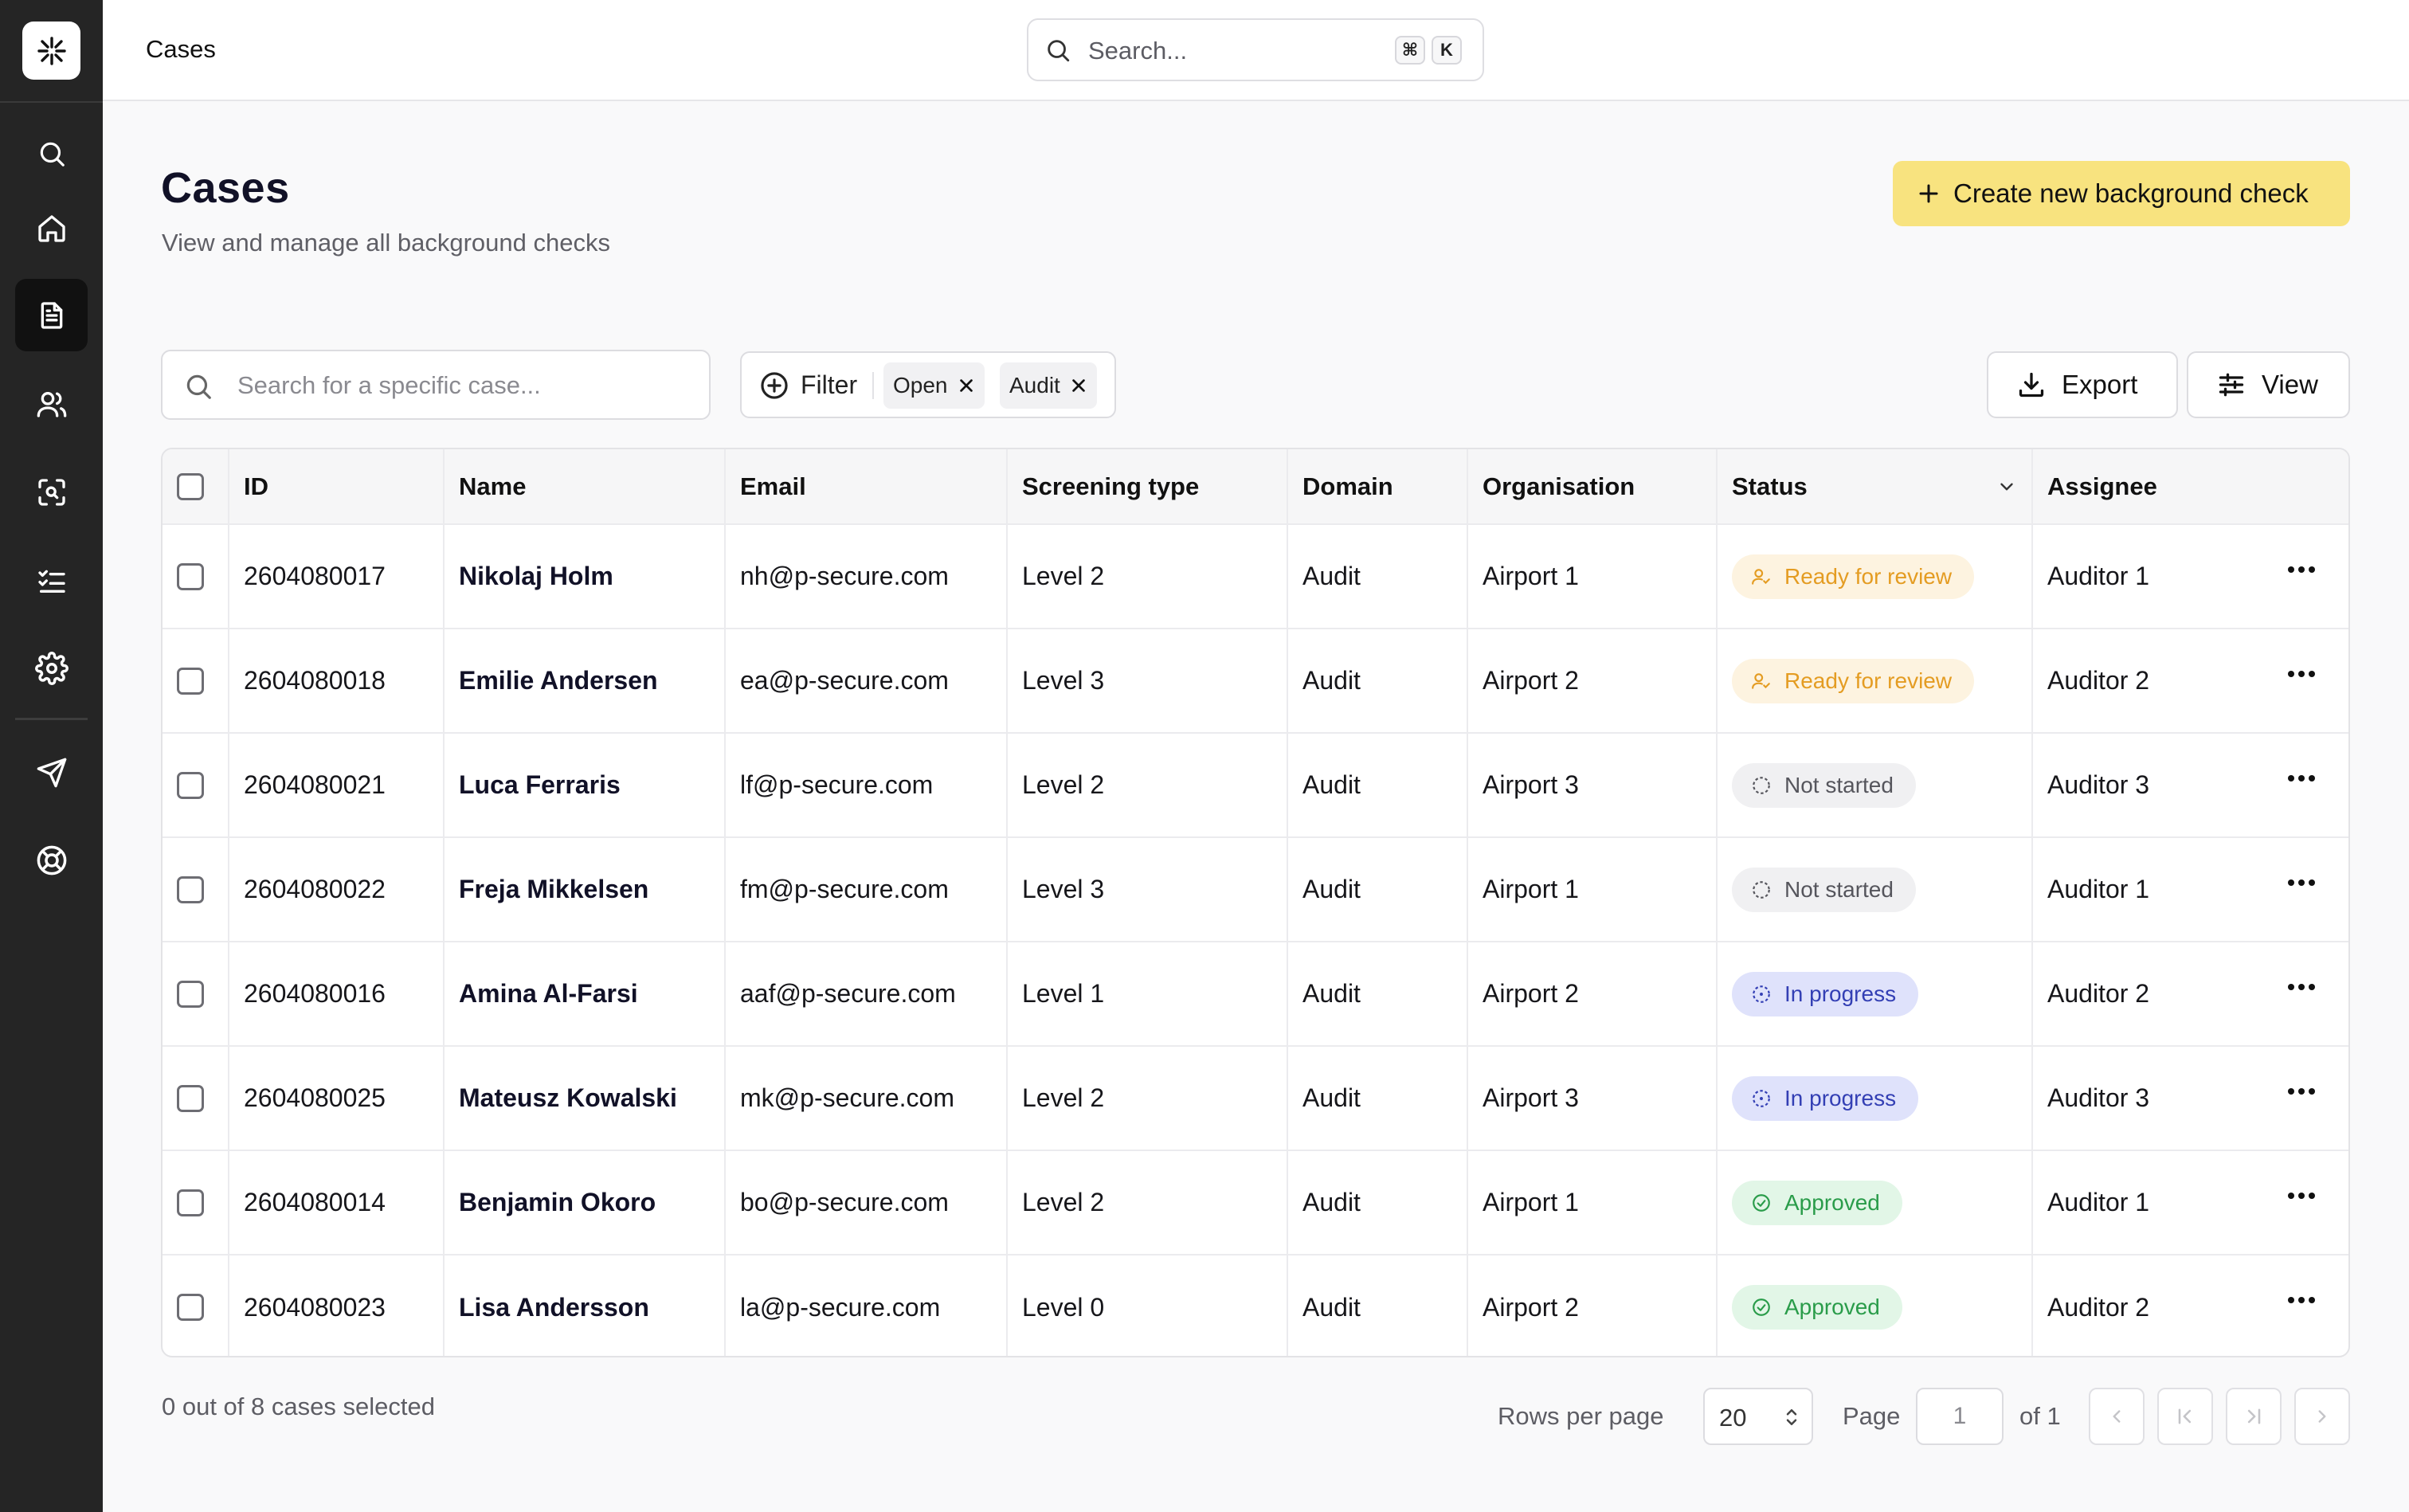  Describe the element at coordinates (585, 889) in the screenshot. I see `case-name: Freja Mikkelsen` at that location.